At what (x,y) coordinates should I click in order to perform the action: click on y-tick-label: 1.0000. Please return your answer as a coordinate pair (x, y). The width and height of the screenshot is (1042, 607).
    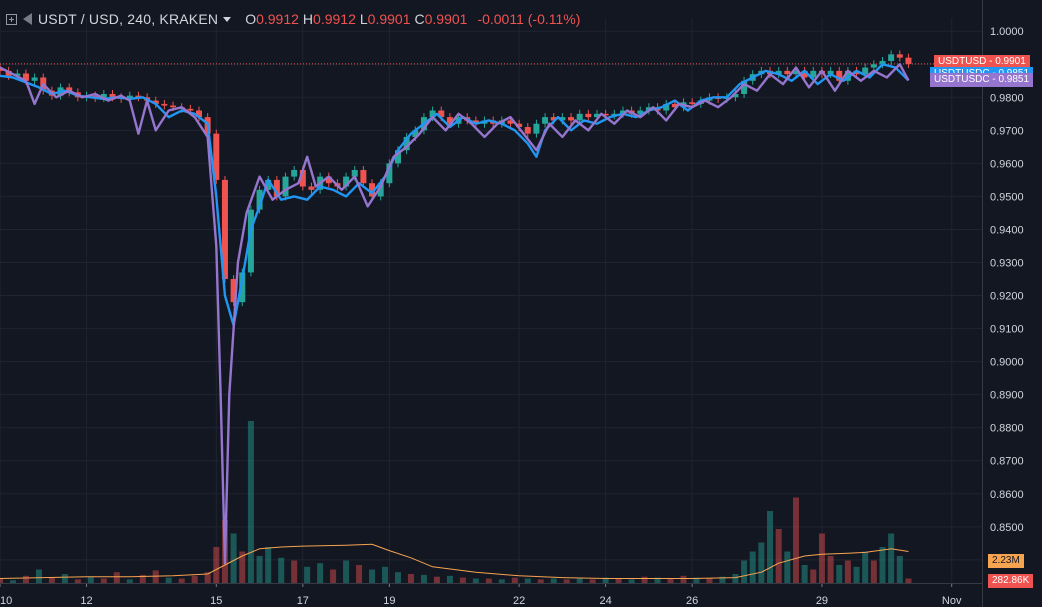
    Looking at the image, I should click on (1007, 32).